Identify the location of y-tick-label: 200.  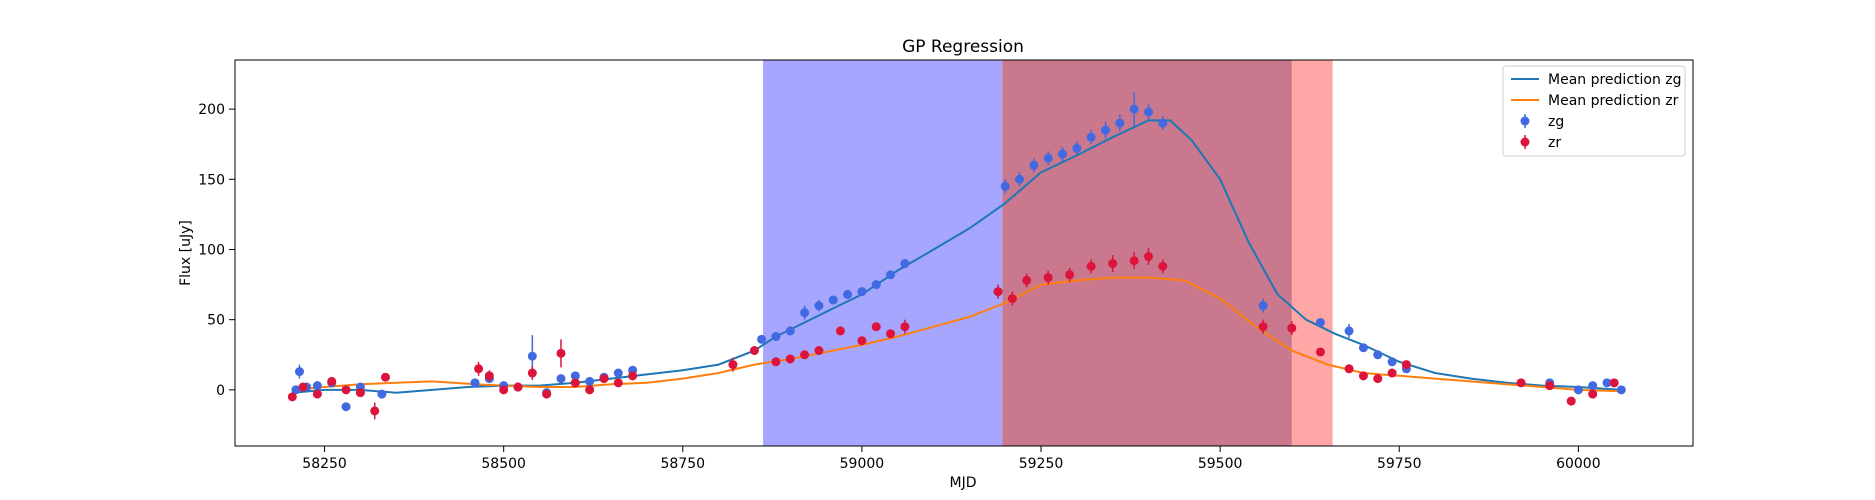
(211, 110).